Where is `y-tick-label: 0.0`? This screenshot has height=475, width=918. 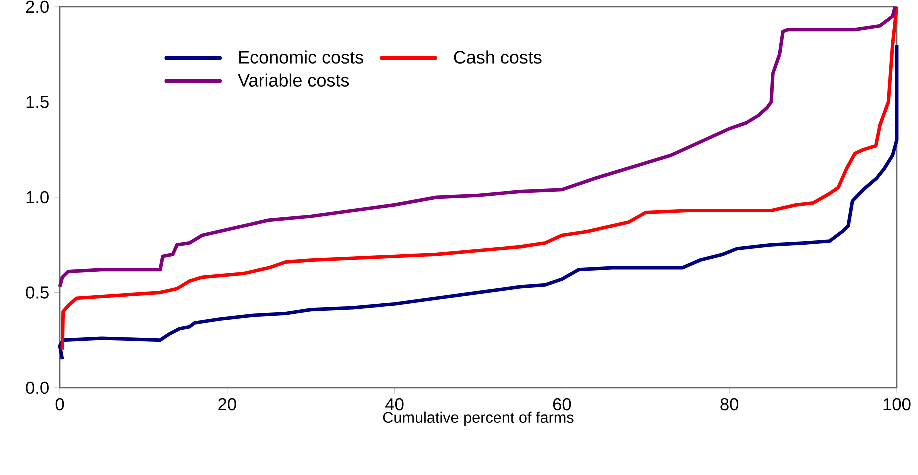
y-tick-label: 0.0 is located at coordinates (37, 388).